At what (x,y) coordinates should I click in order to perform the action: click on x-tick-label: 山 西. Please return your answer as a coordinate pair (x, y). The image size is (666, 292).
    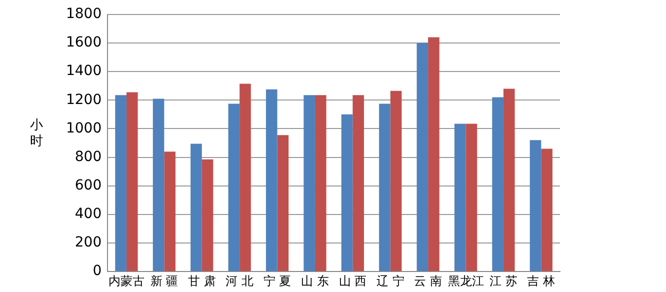
    Looking at the image, I should click on (352, 281).